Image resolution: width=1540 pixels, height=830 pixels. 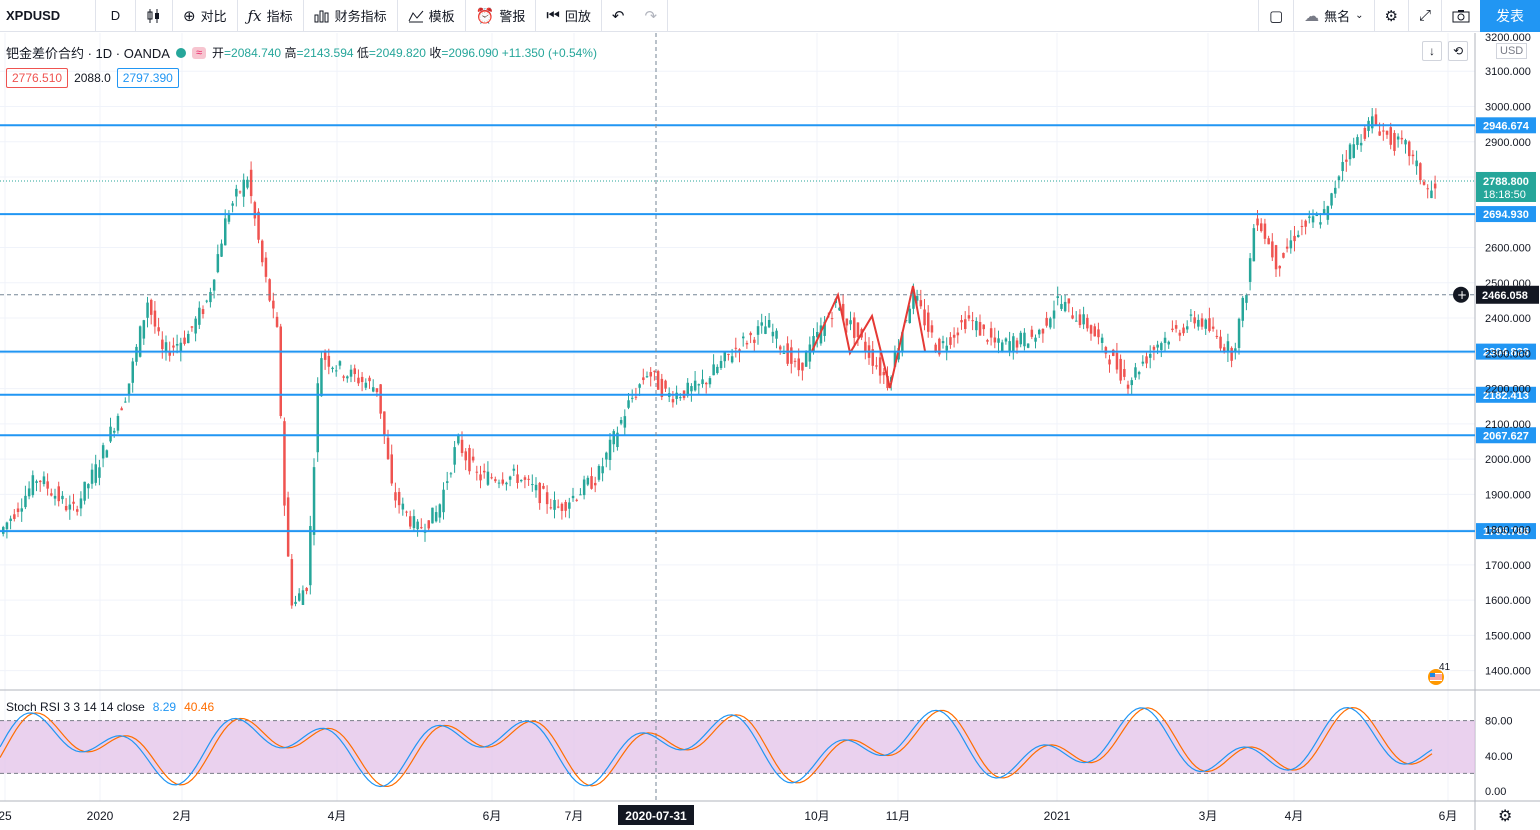 I want to click on market-status-icon, so click(x=180, y=52).